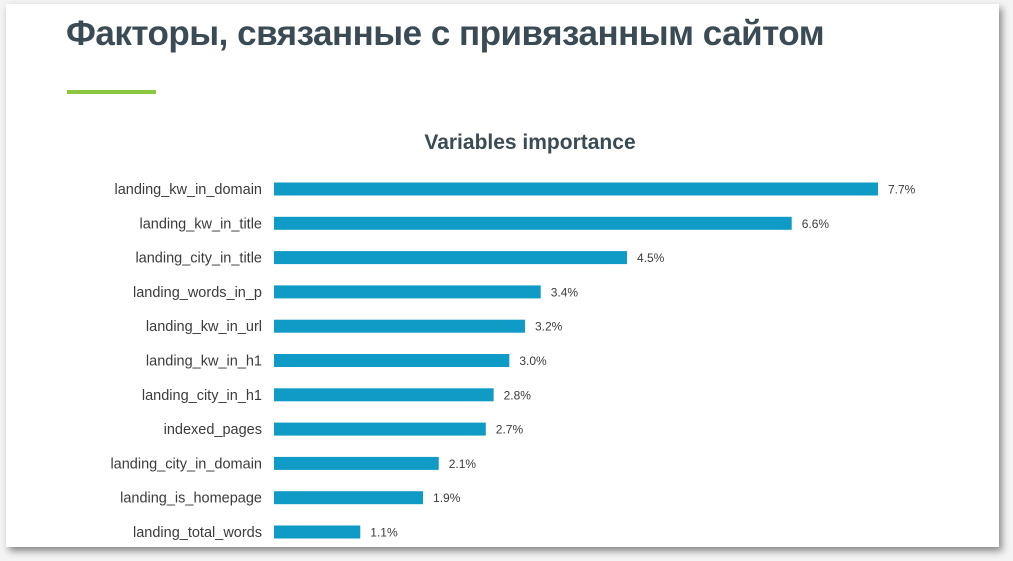 The width and height of the screenshot is (1013, 561). Describe the element at coordinates (447, 498) in the screenshot. I see `value-label: 1.9%` at that location.